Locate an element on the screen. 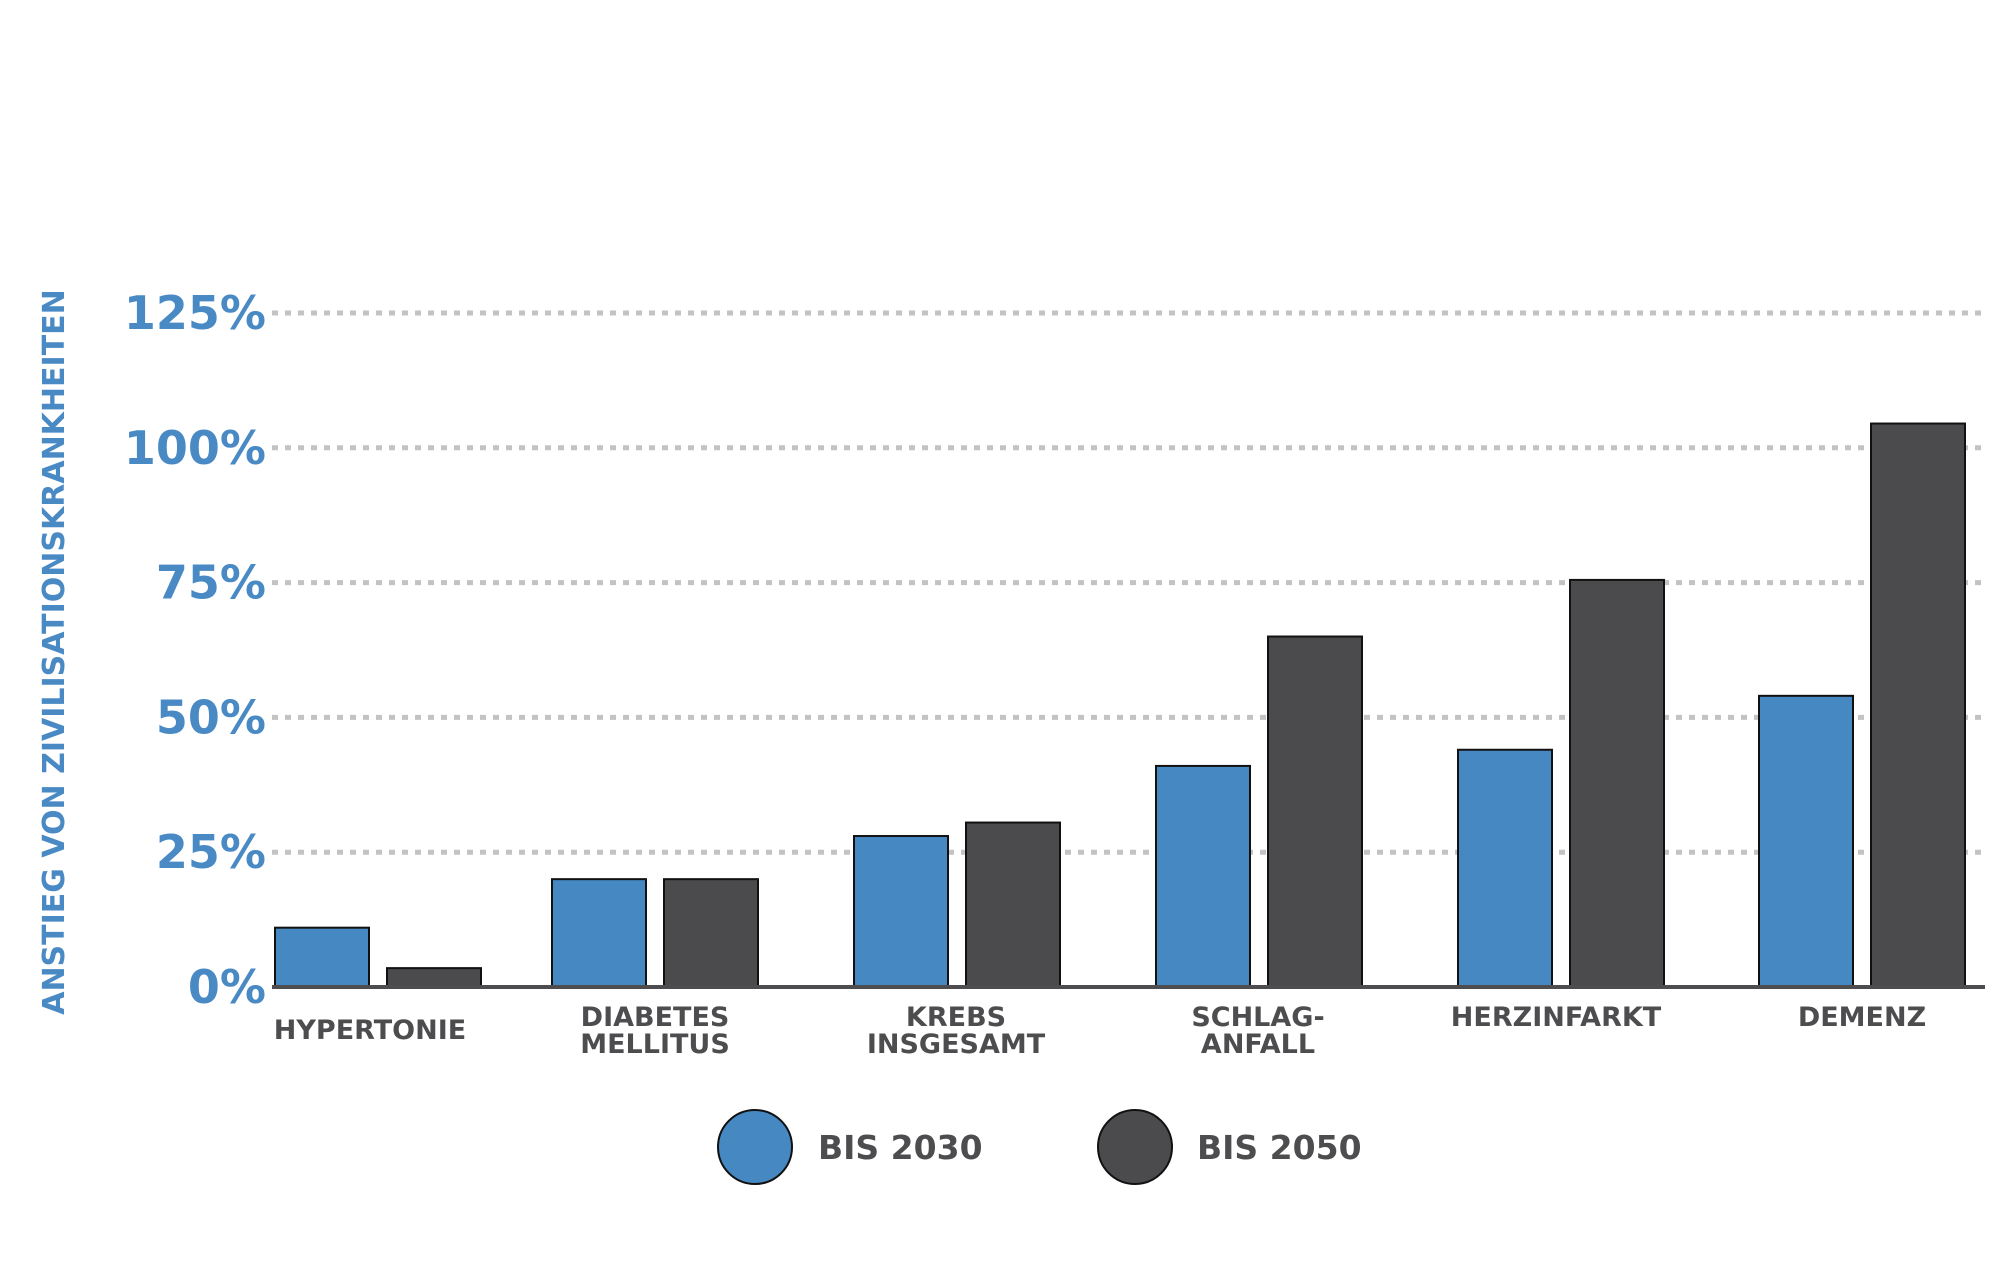 Image resolution: width=2000 pixels, height=1267 pixels. x-tick-label: KREBS is located at coordinates (956, 1017).